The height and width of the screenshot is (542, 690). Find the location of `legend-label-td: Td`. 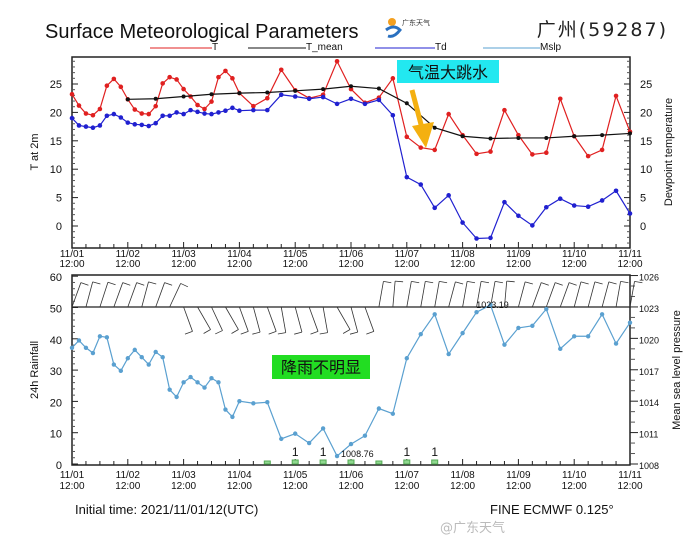

legend-label-td: Td is located at coordinates (441, 47).